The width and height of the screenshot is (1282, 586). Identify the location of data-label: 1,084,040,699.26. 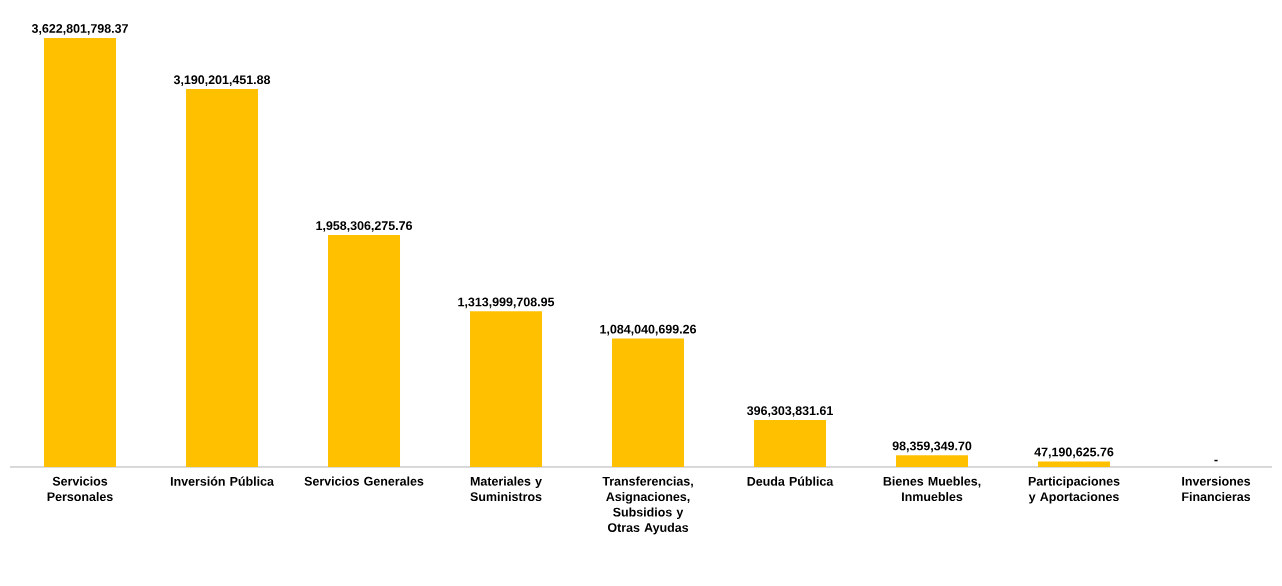
(648, 330).